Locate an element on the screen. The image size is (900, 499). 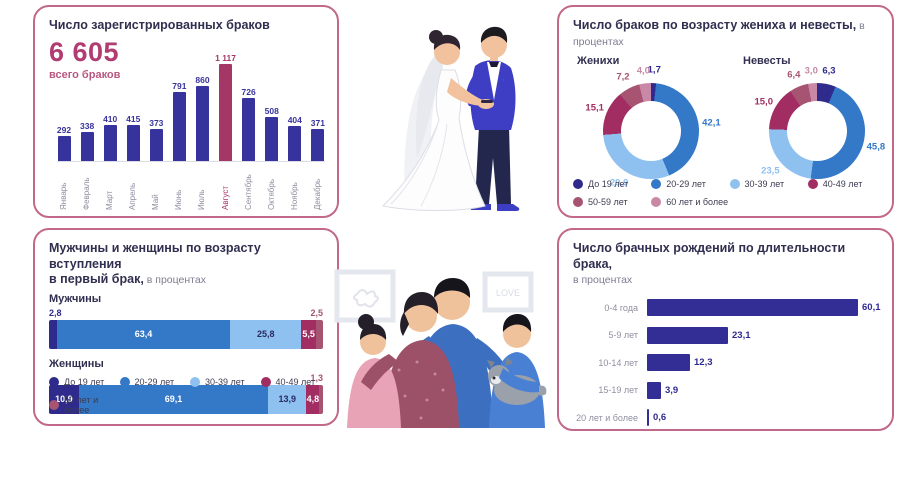
month-axis-label: Май is located at coordinates (156, 202).